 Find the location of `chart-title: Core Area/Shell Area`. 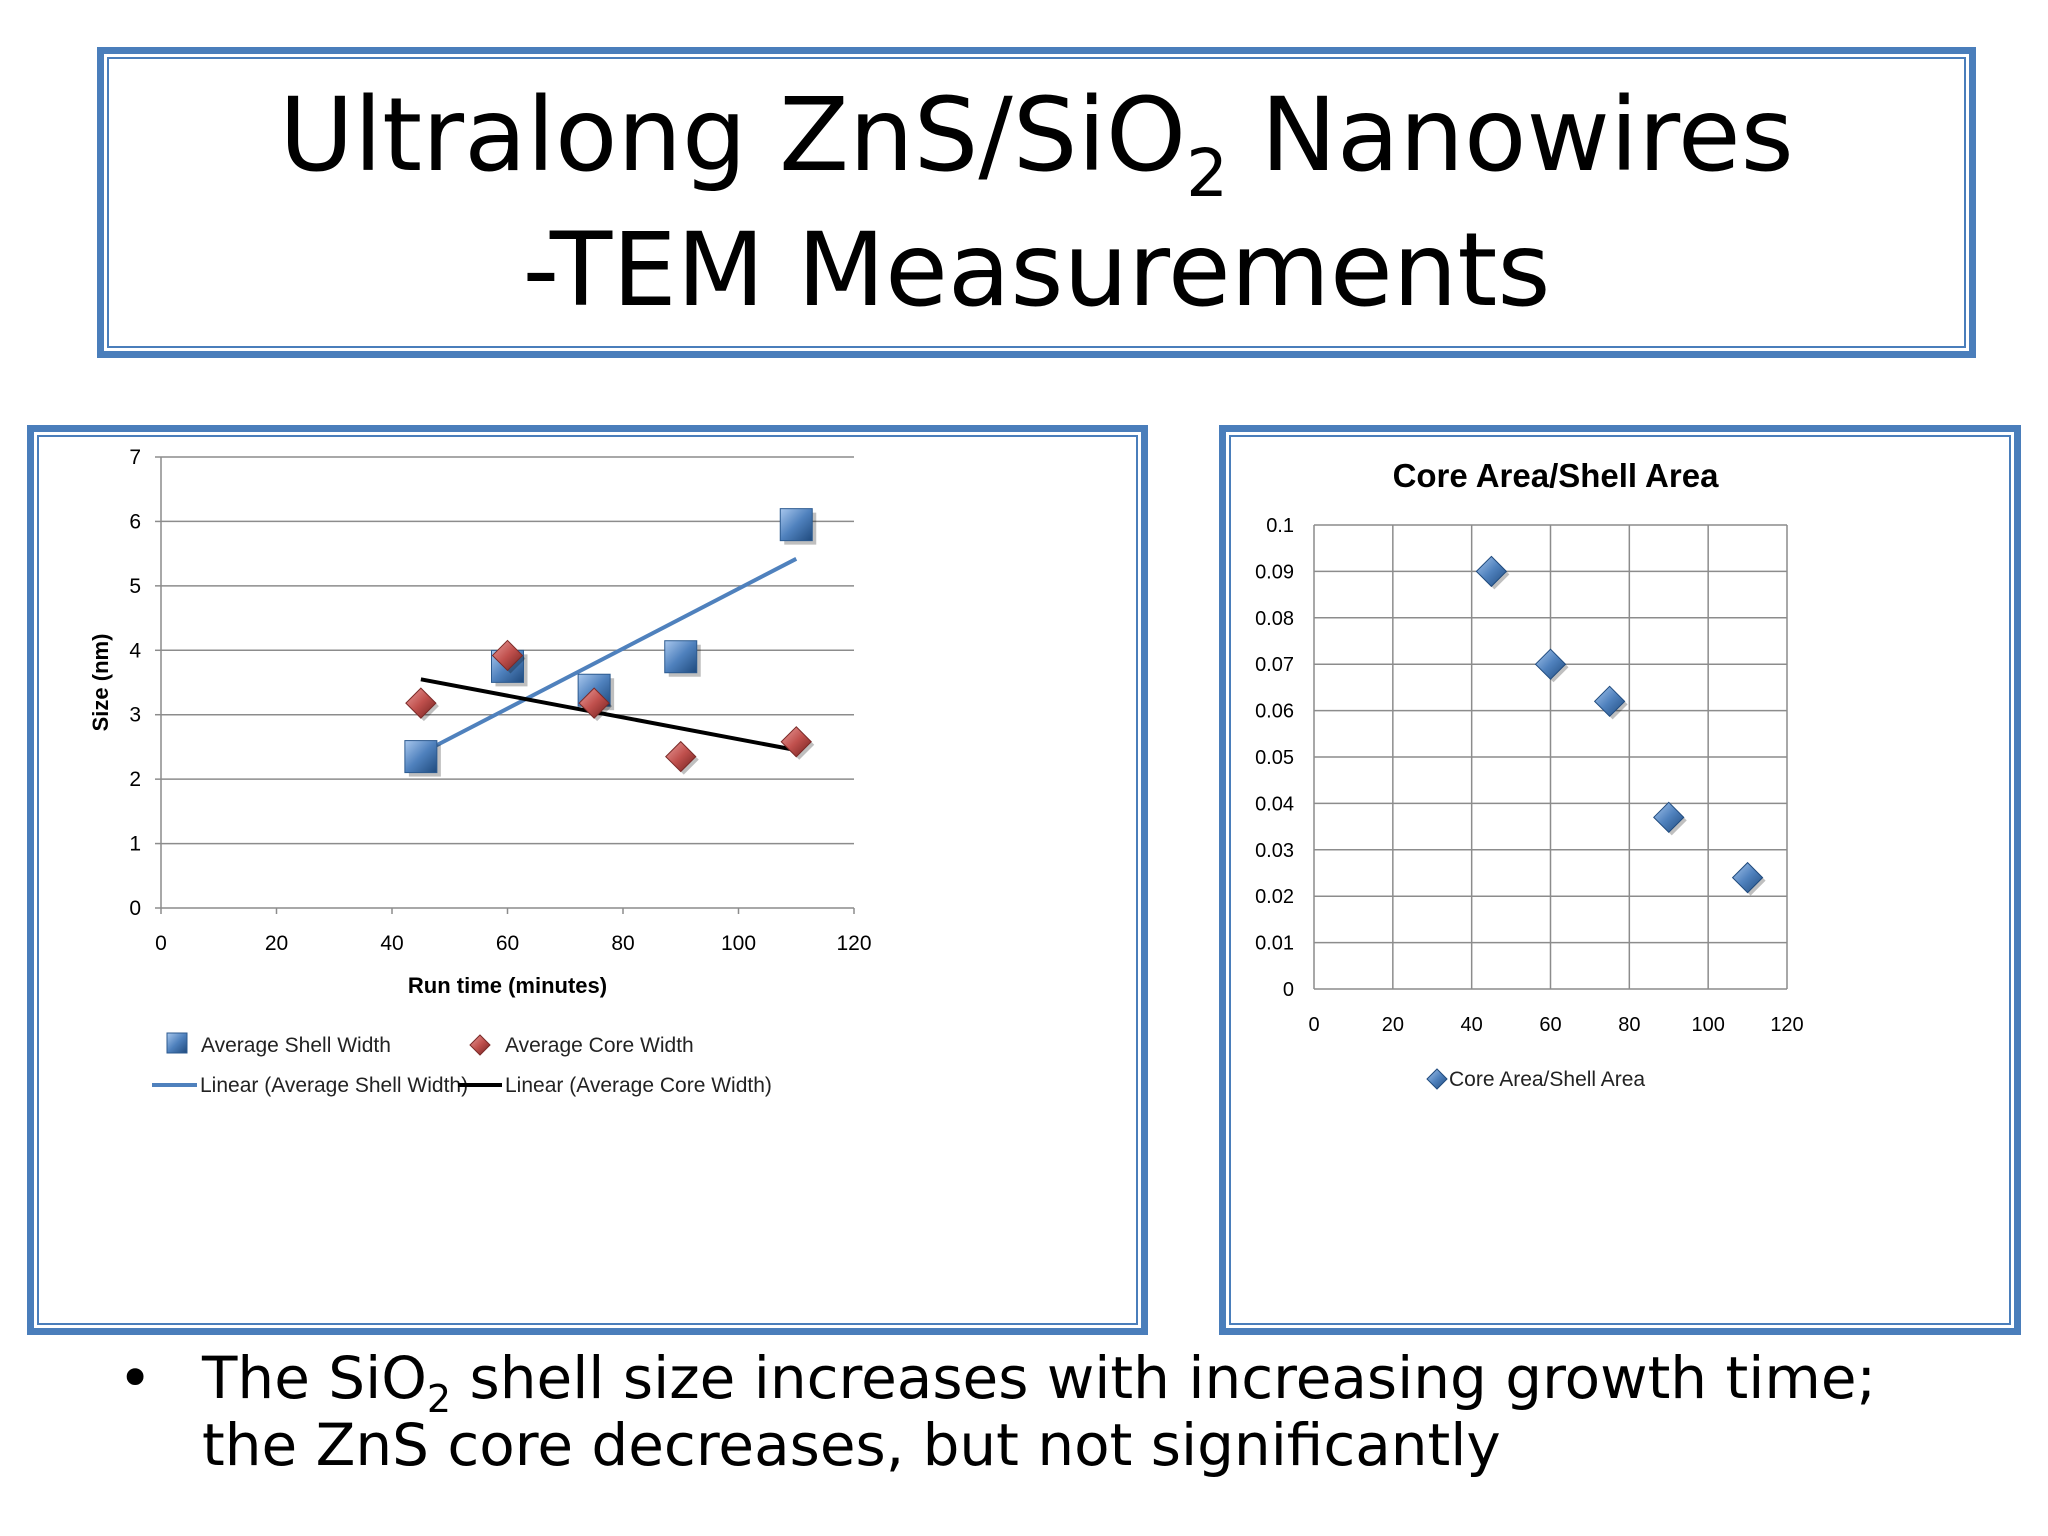

chart-title: Core Area/Shell Area is located at coordinates (1556, 475).